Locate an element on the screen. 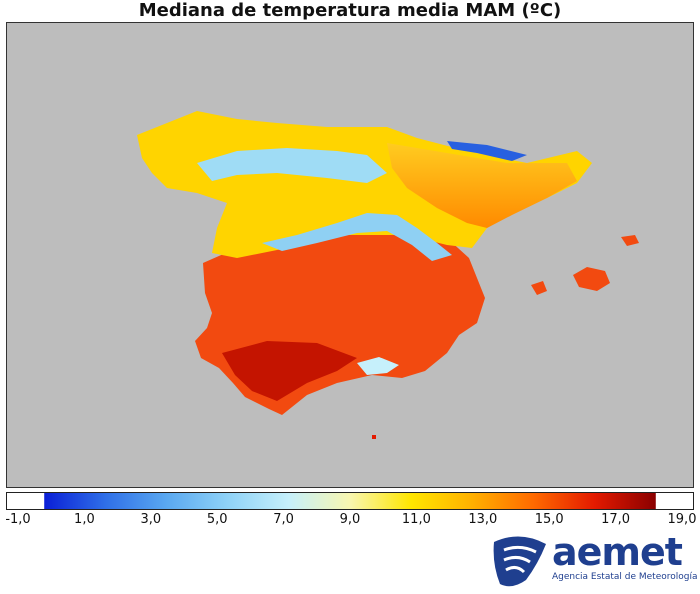 The height and width of the screenshot is (594, 700). aemet-emblem-icon is located at coordinates (519, 561).